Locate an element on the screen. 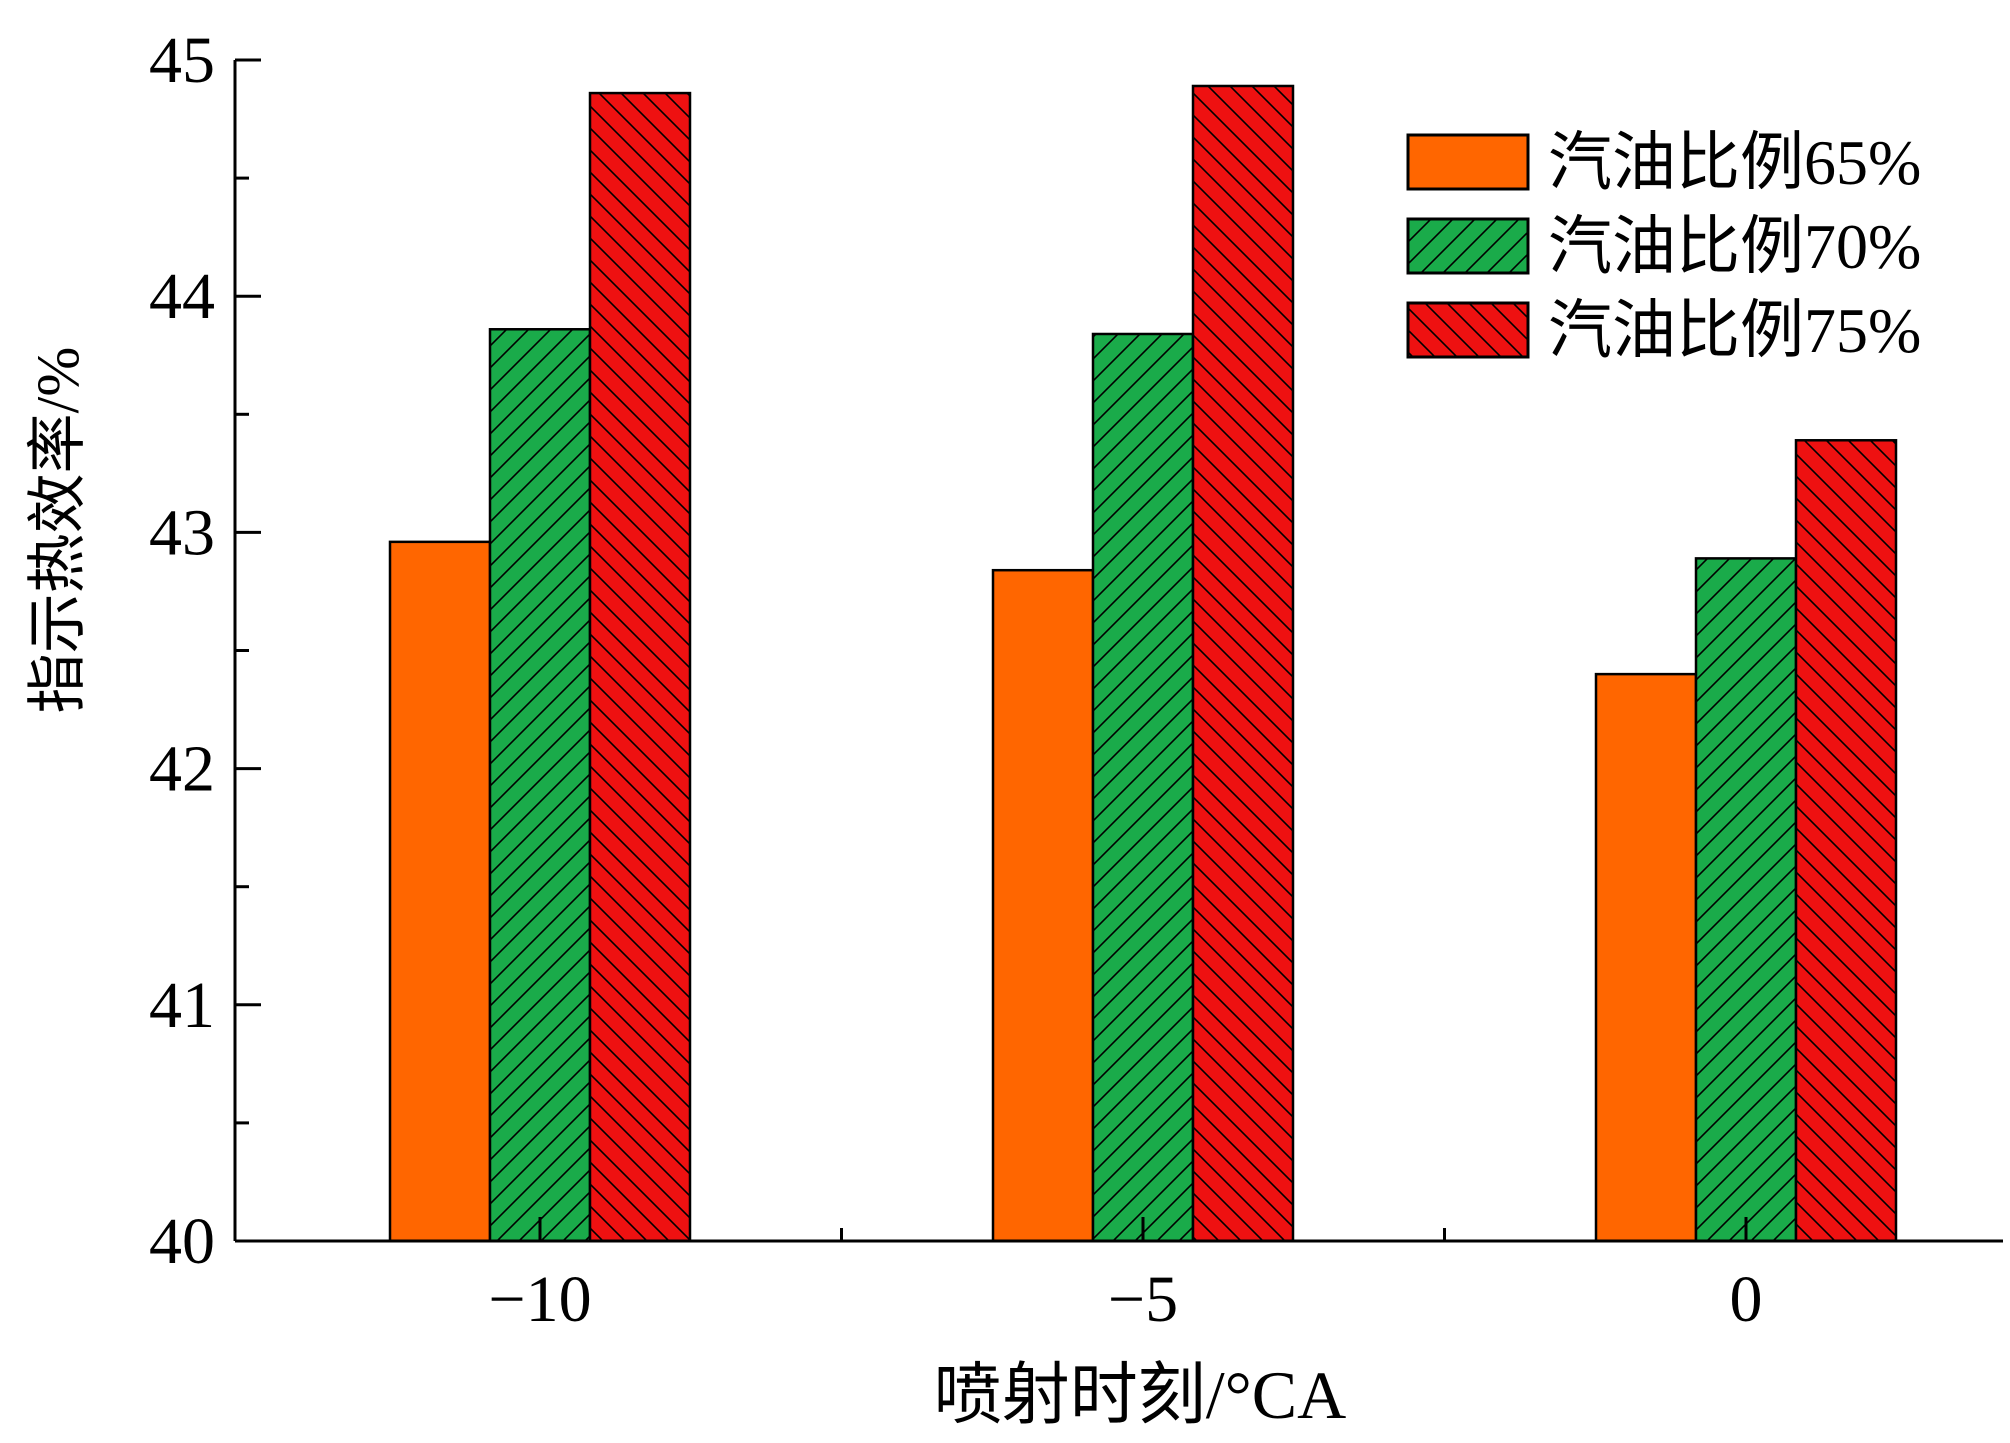 The image size is (2010, 1443). x-tick-label: −5 is located at coordinates (1143, 1299).